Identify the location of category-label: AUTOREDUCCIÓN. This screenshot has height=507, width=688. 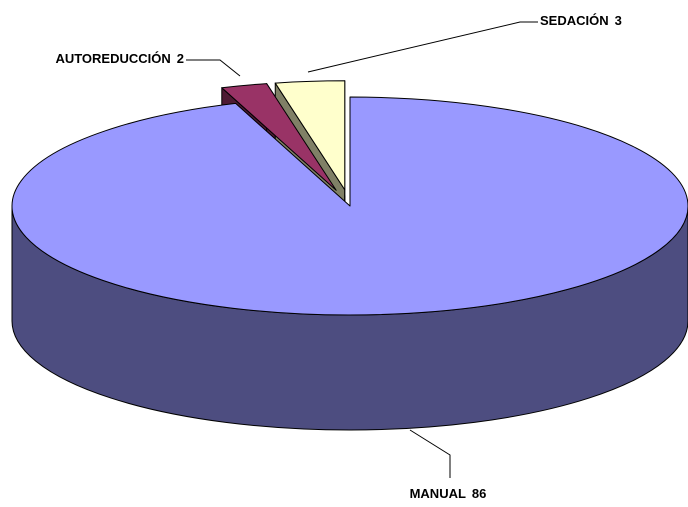
(112, 58).